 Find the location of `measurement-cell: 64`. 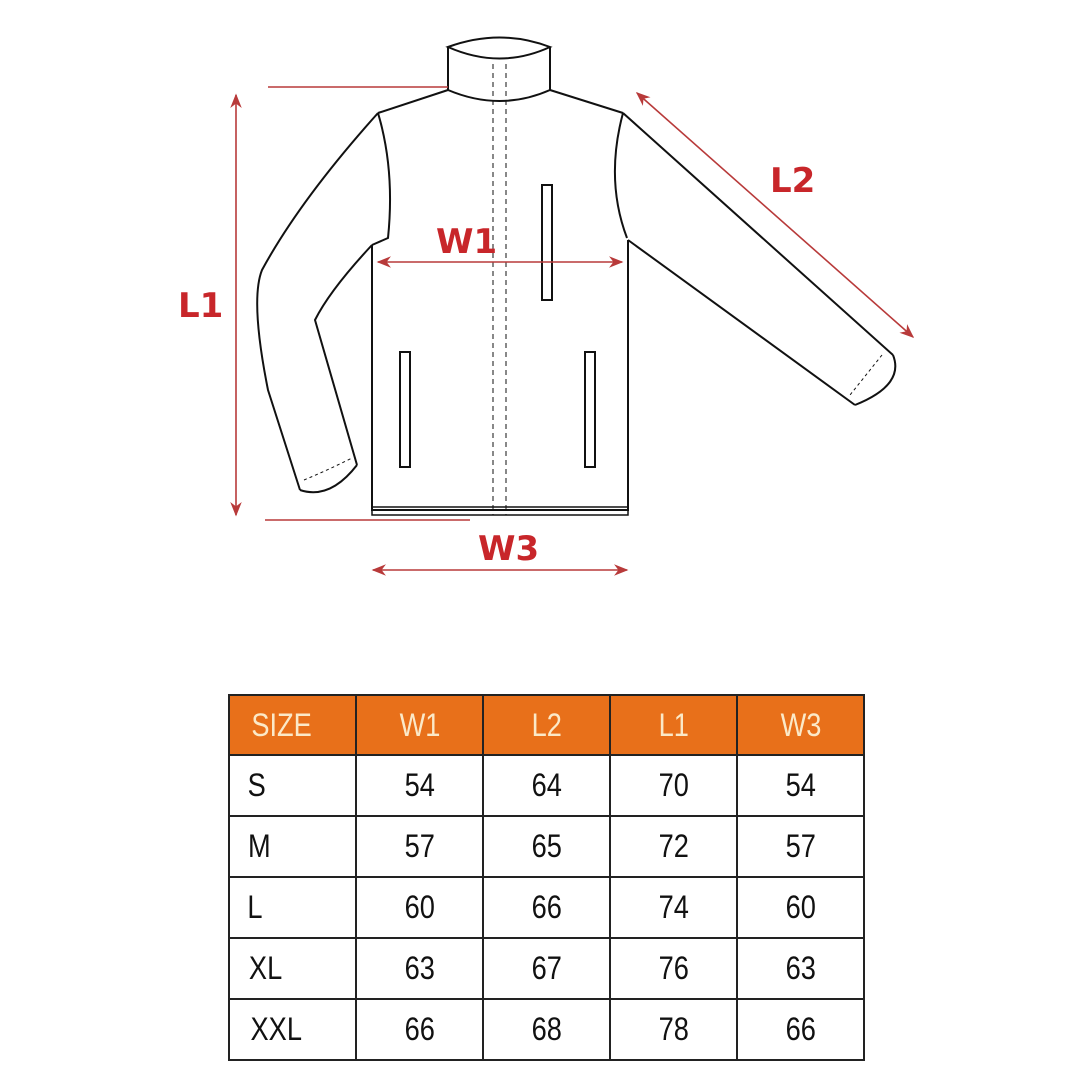

measurement-cell: 64 is located at coordinates (546, 785).